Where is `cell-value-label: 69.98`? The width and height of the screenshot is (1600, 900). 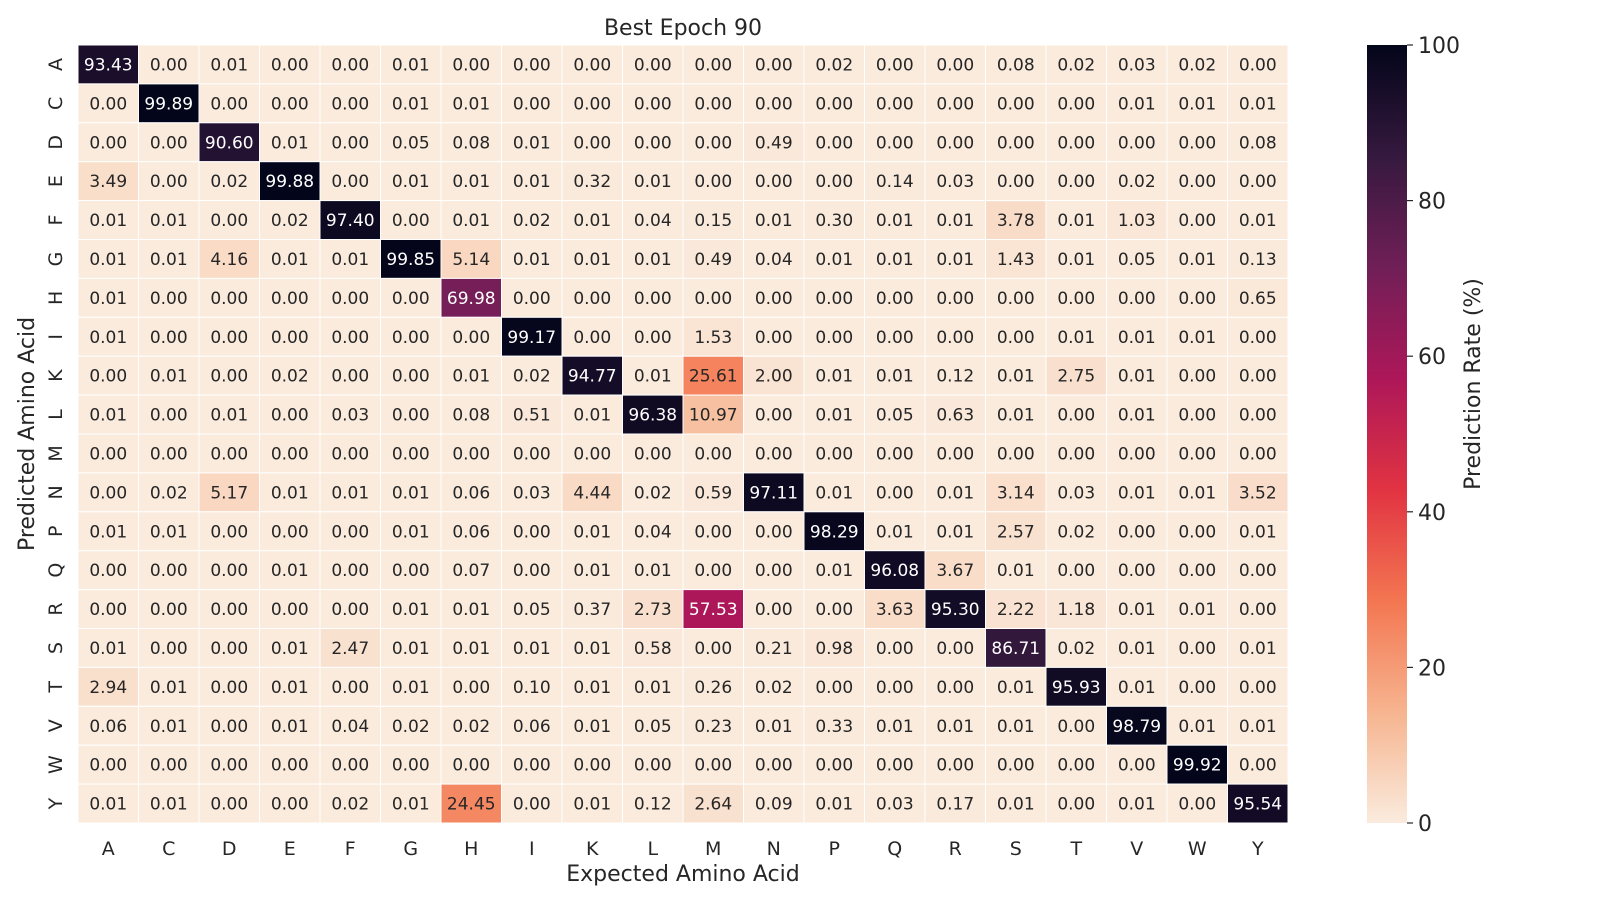 cell-value-label: 69.98 is located at coordinates (471, 299).